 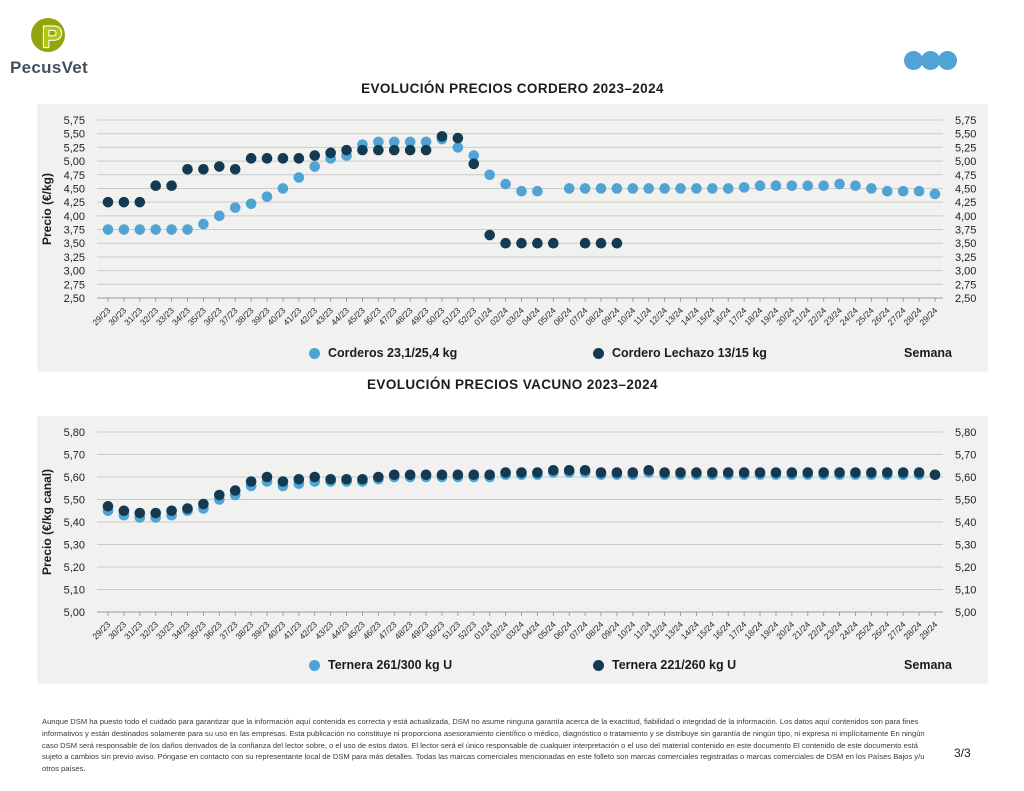 What do you see at coordinates (674, 665) in the screenshot?
I see `legend-label: Ternera 221/260 kg U` at bounding box center [674, 665].